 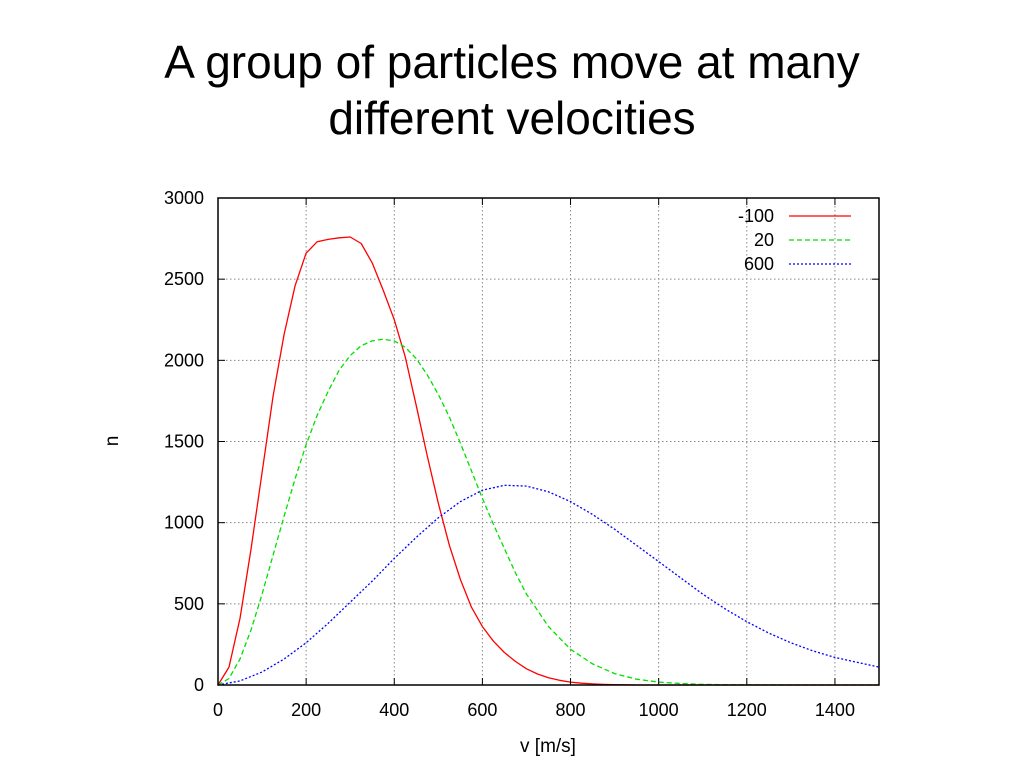 What do you see at coordinates (189, 604) in the screenshot?
I see `y-tick-label: 500` at bounding box center [189, 604].